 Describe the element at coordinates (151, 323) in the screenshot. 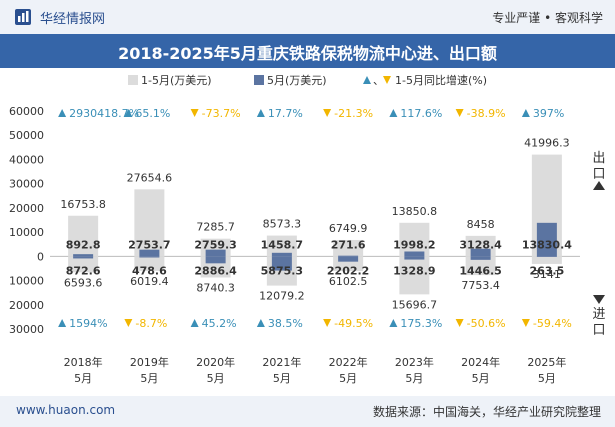

I see `import-growth-label: -8.7%` at that location.